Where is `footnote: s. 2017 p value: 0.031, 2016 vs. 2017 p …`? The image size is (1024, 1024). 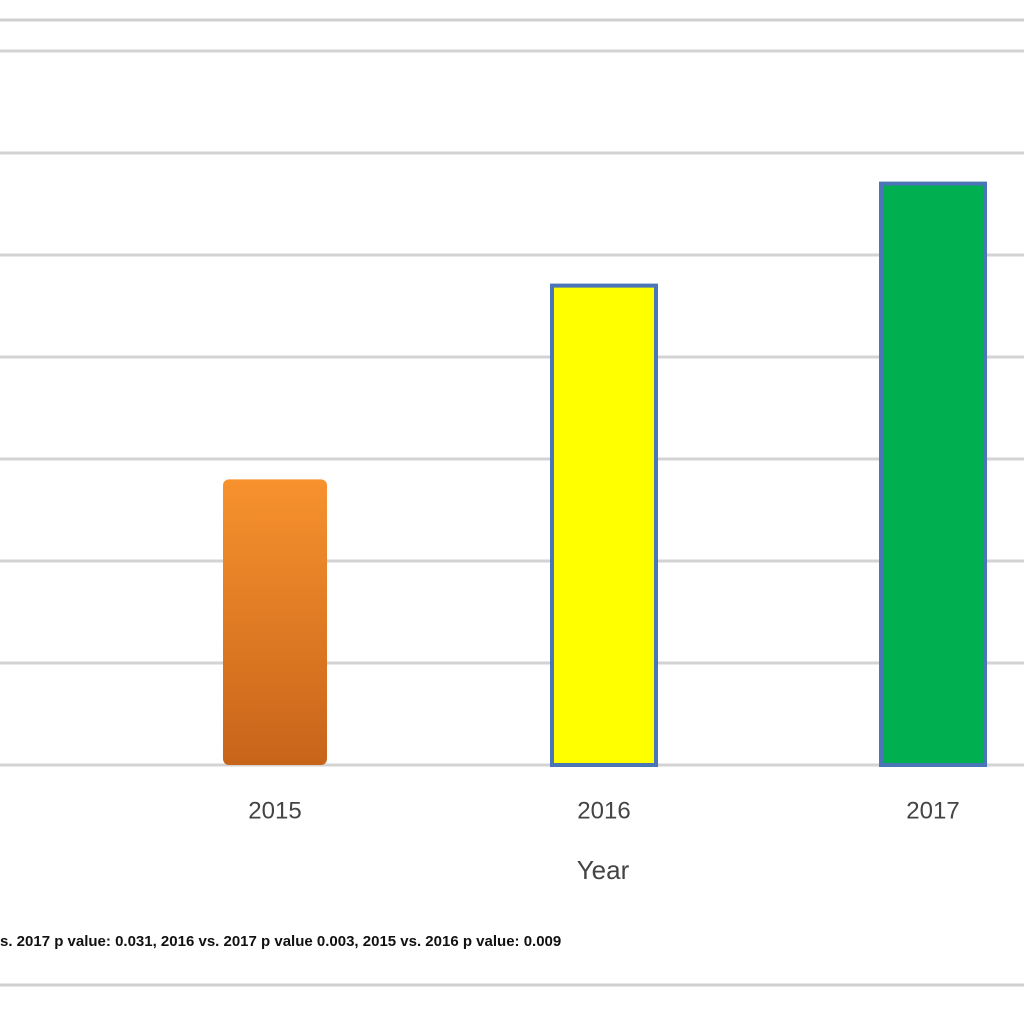 footnote: s. 2017 p value: 0.031, 2016 vs. 2017 p … is located at coordinates (280, 941).